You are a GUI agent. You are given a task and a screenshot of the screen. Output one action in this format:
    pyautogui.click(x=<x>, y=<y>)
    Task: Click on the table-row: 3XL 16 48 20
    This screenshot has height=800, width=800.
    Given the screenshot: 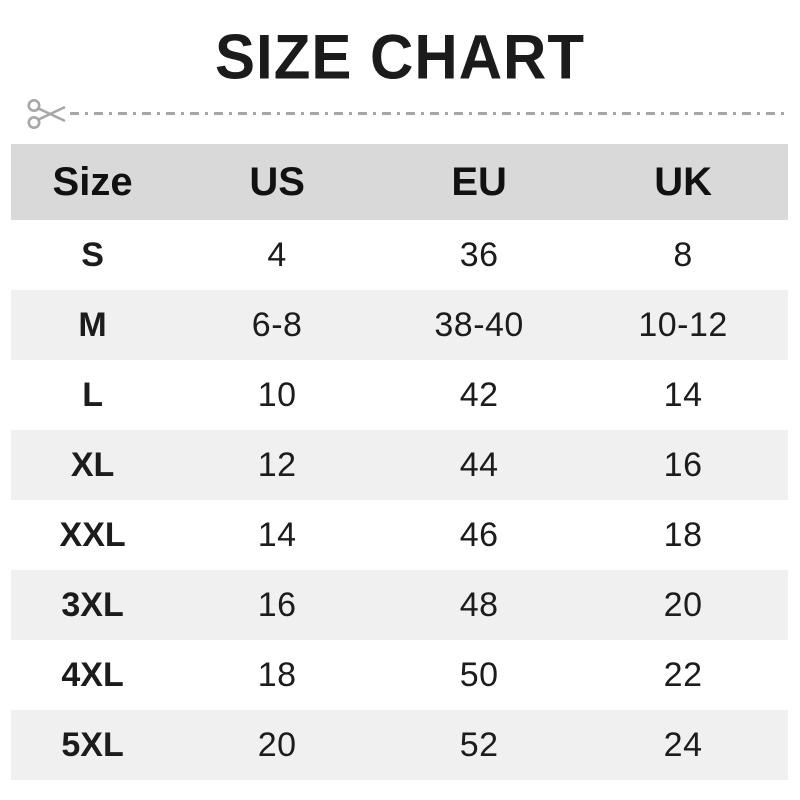 What is the action you would take?
    pyautogui.click(x=399, y=605)
    